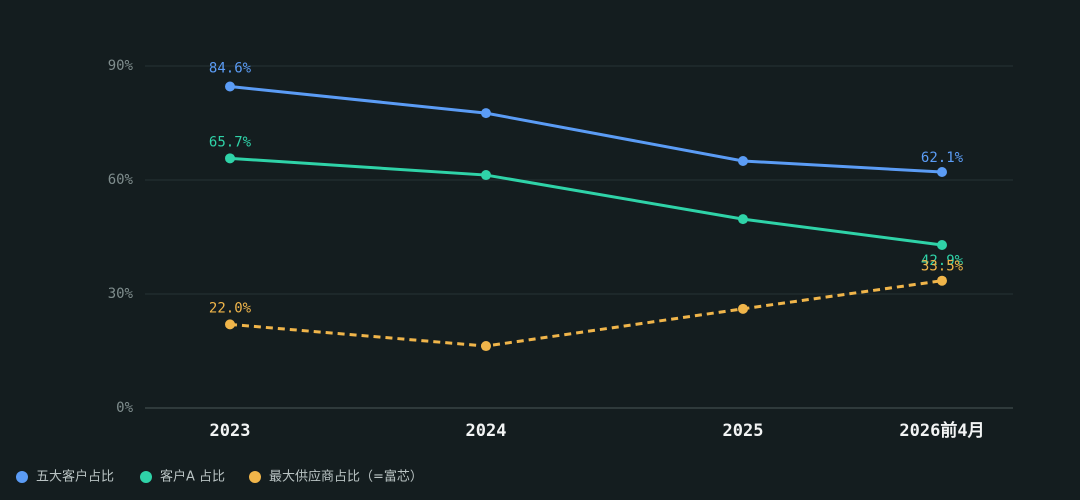 This screenshot has height=500, width=1080. I want to click on data-label: 62.1%, so click(942, 158).